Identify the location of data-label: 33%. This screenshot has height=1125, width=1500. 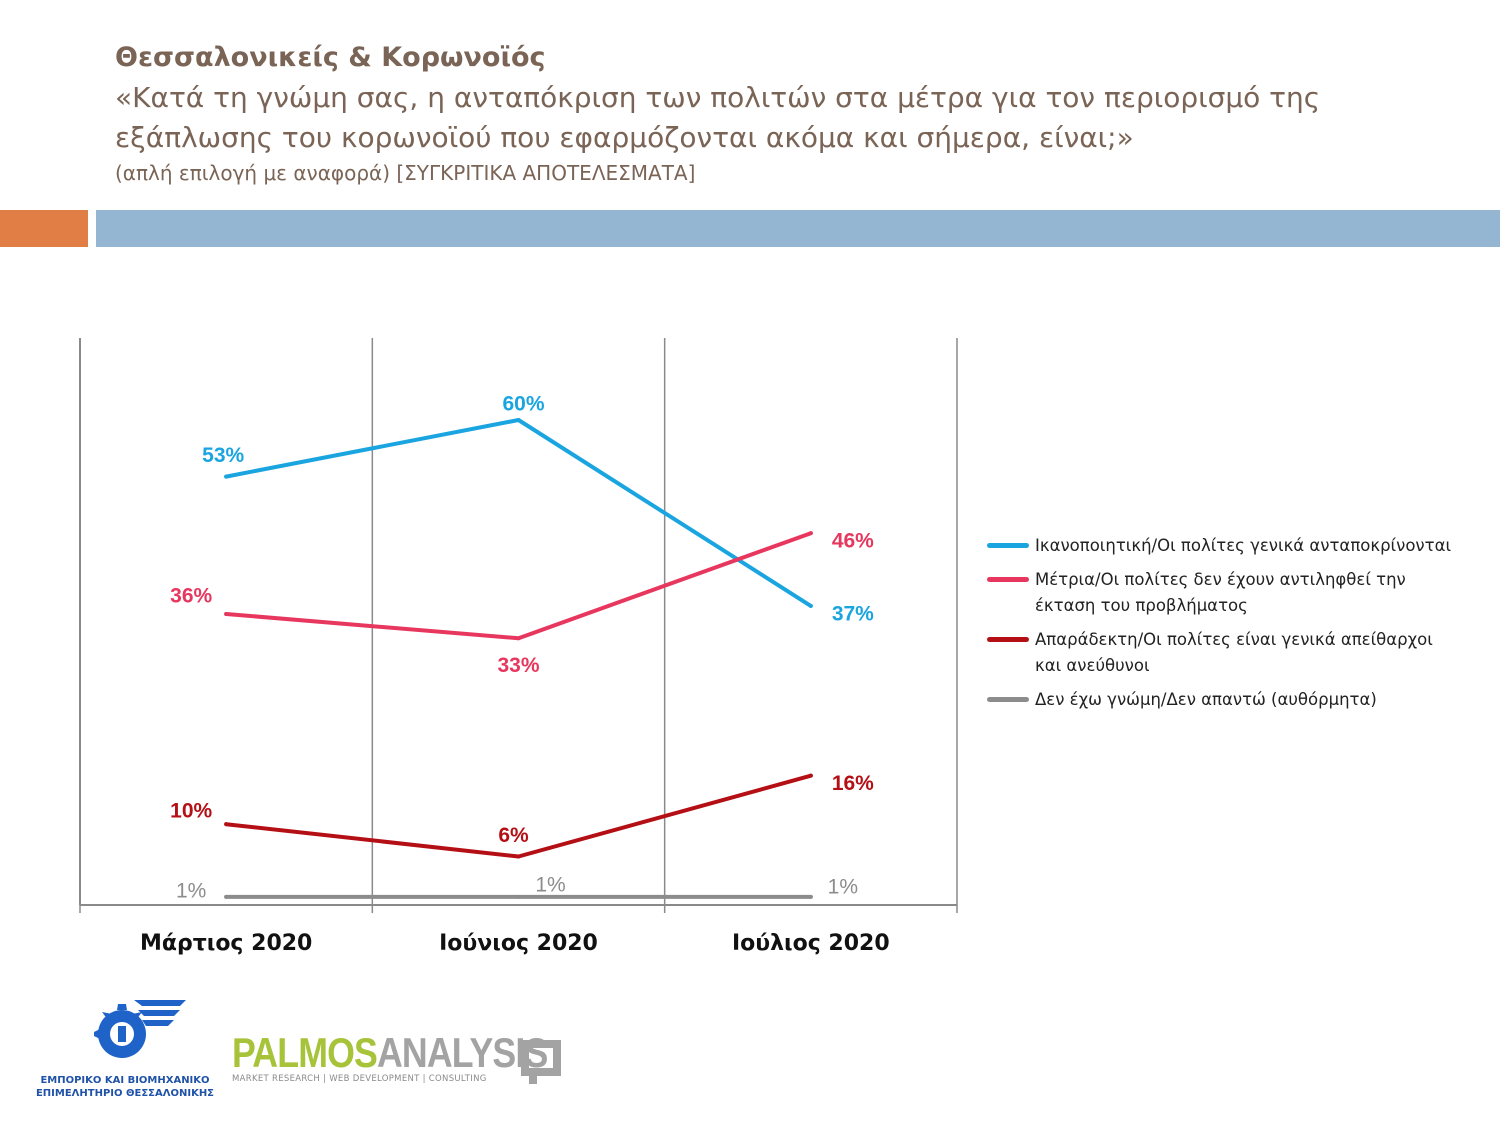
(518, 665).